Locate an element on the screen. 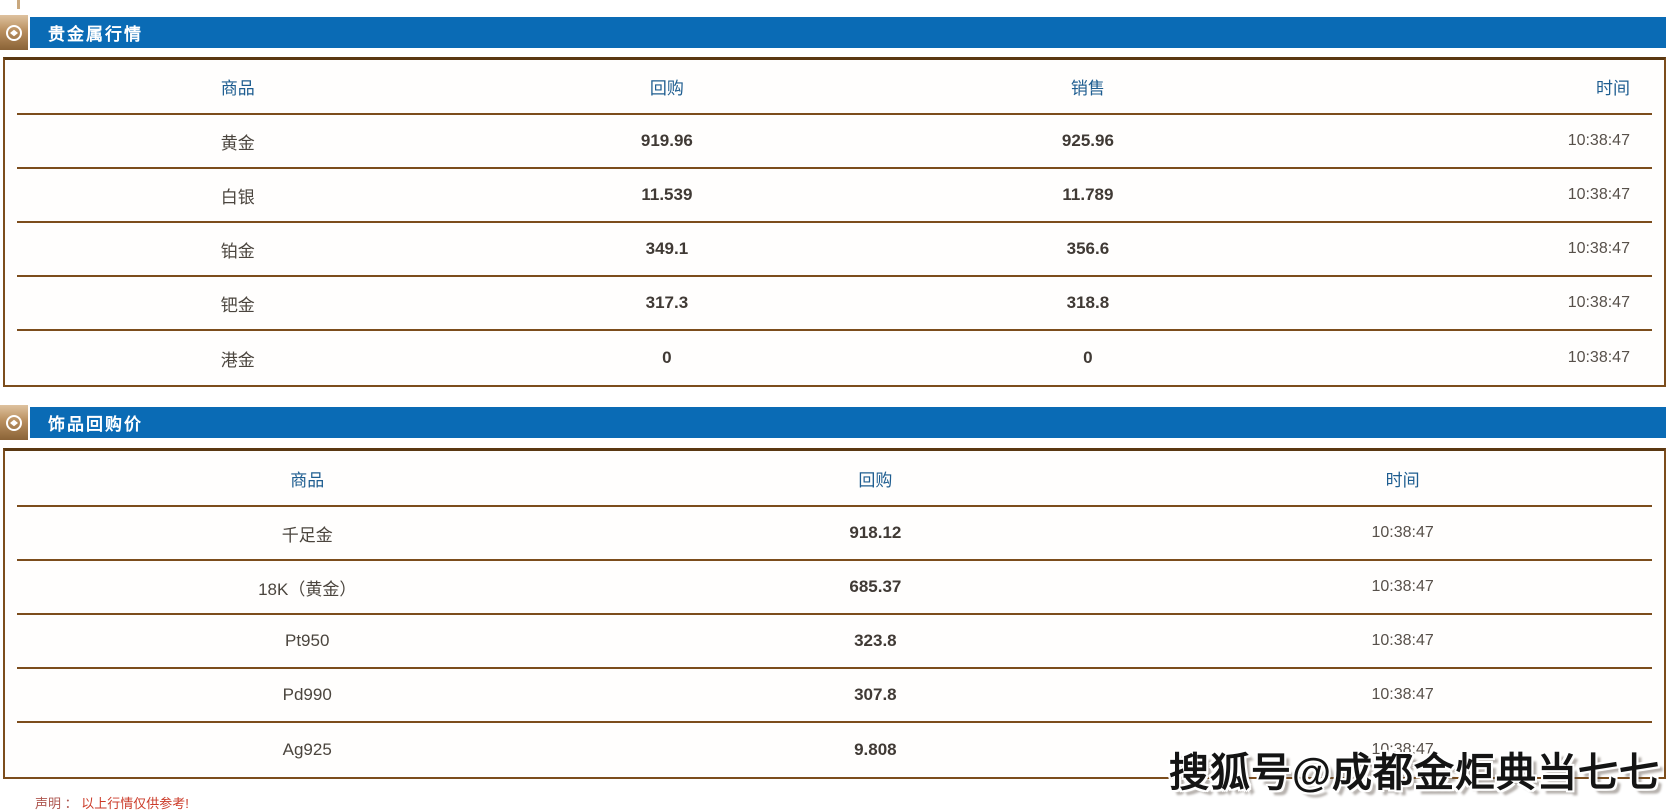 This screenshot has width=1672, height=812. product-name: Pt950 is located at coordinates (307, 640).